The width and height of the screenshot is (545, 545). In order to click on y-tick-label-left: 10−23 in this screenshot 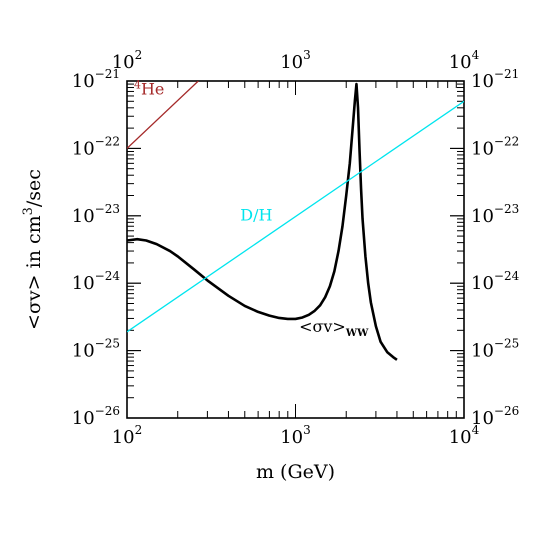, I will do `click(96, 214)`.